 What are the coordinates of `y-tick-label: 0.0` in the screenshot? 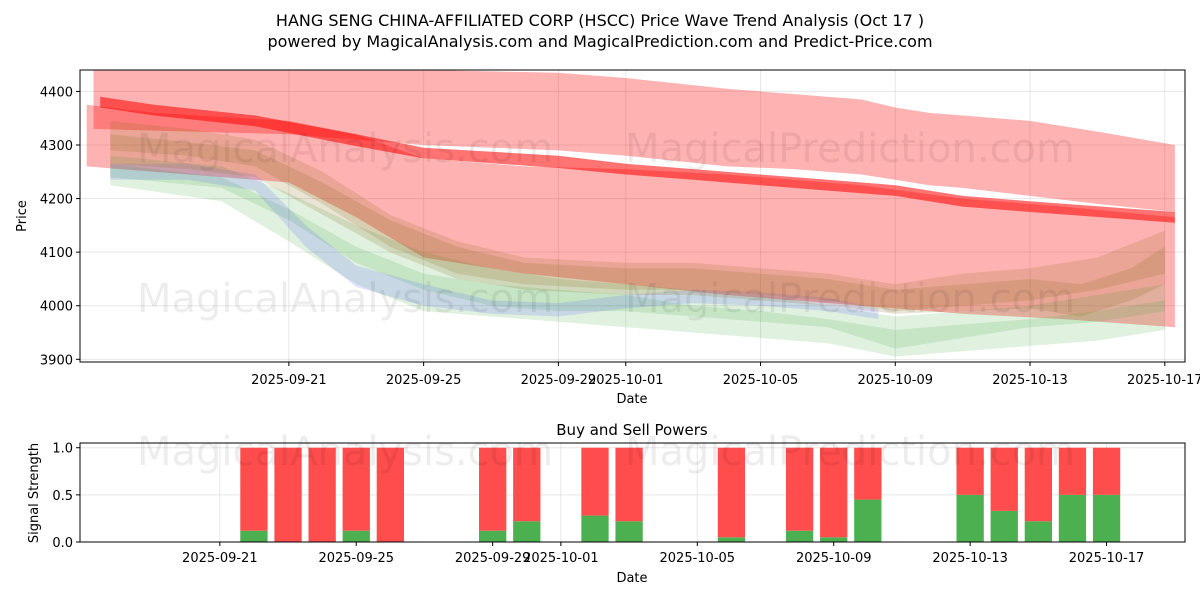 It's located at (62, 543).